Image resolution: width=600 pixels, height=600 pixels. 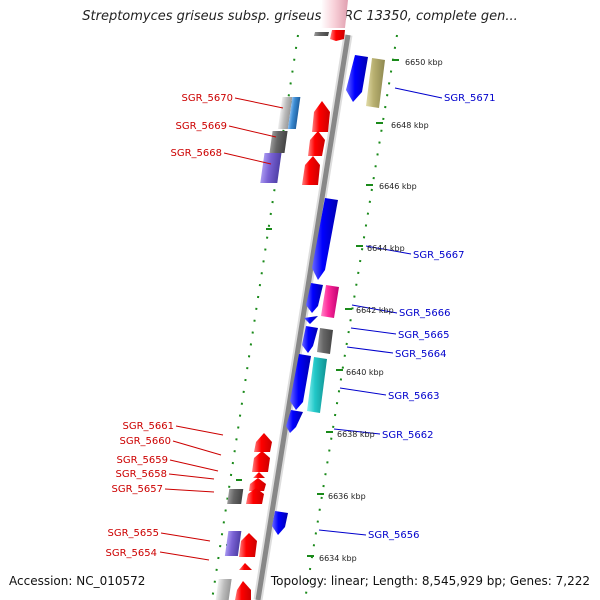 I want to click on gene-top-gray, so click(x=321, y=34).